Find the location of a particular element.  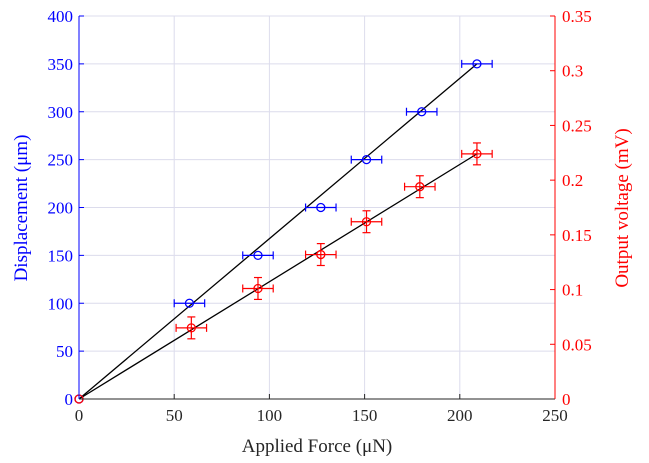

x-axis-label: Applied Force (μN) is located at coordinates (317, 446).